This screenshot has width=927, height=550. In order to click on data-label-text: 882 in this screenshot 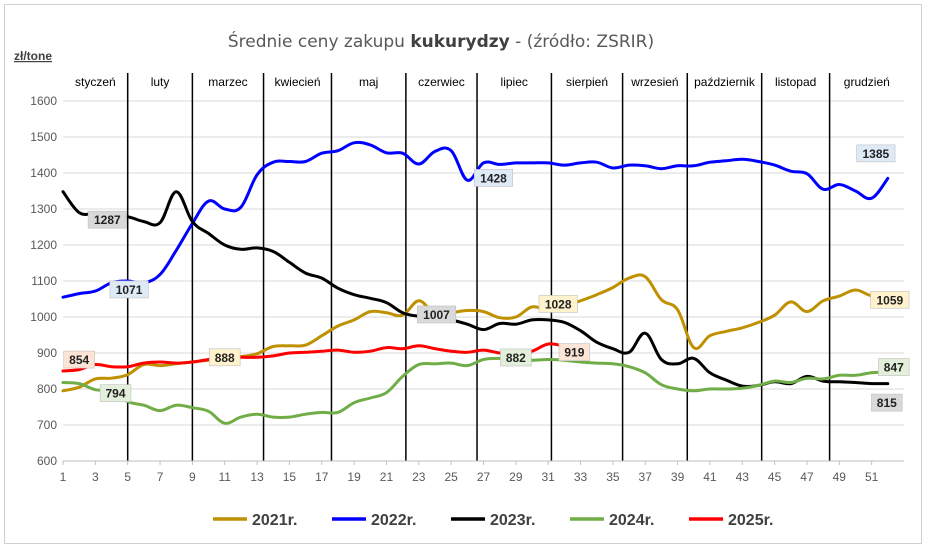, I will do `click(516, 358)`.